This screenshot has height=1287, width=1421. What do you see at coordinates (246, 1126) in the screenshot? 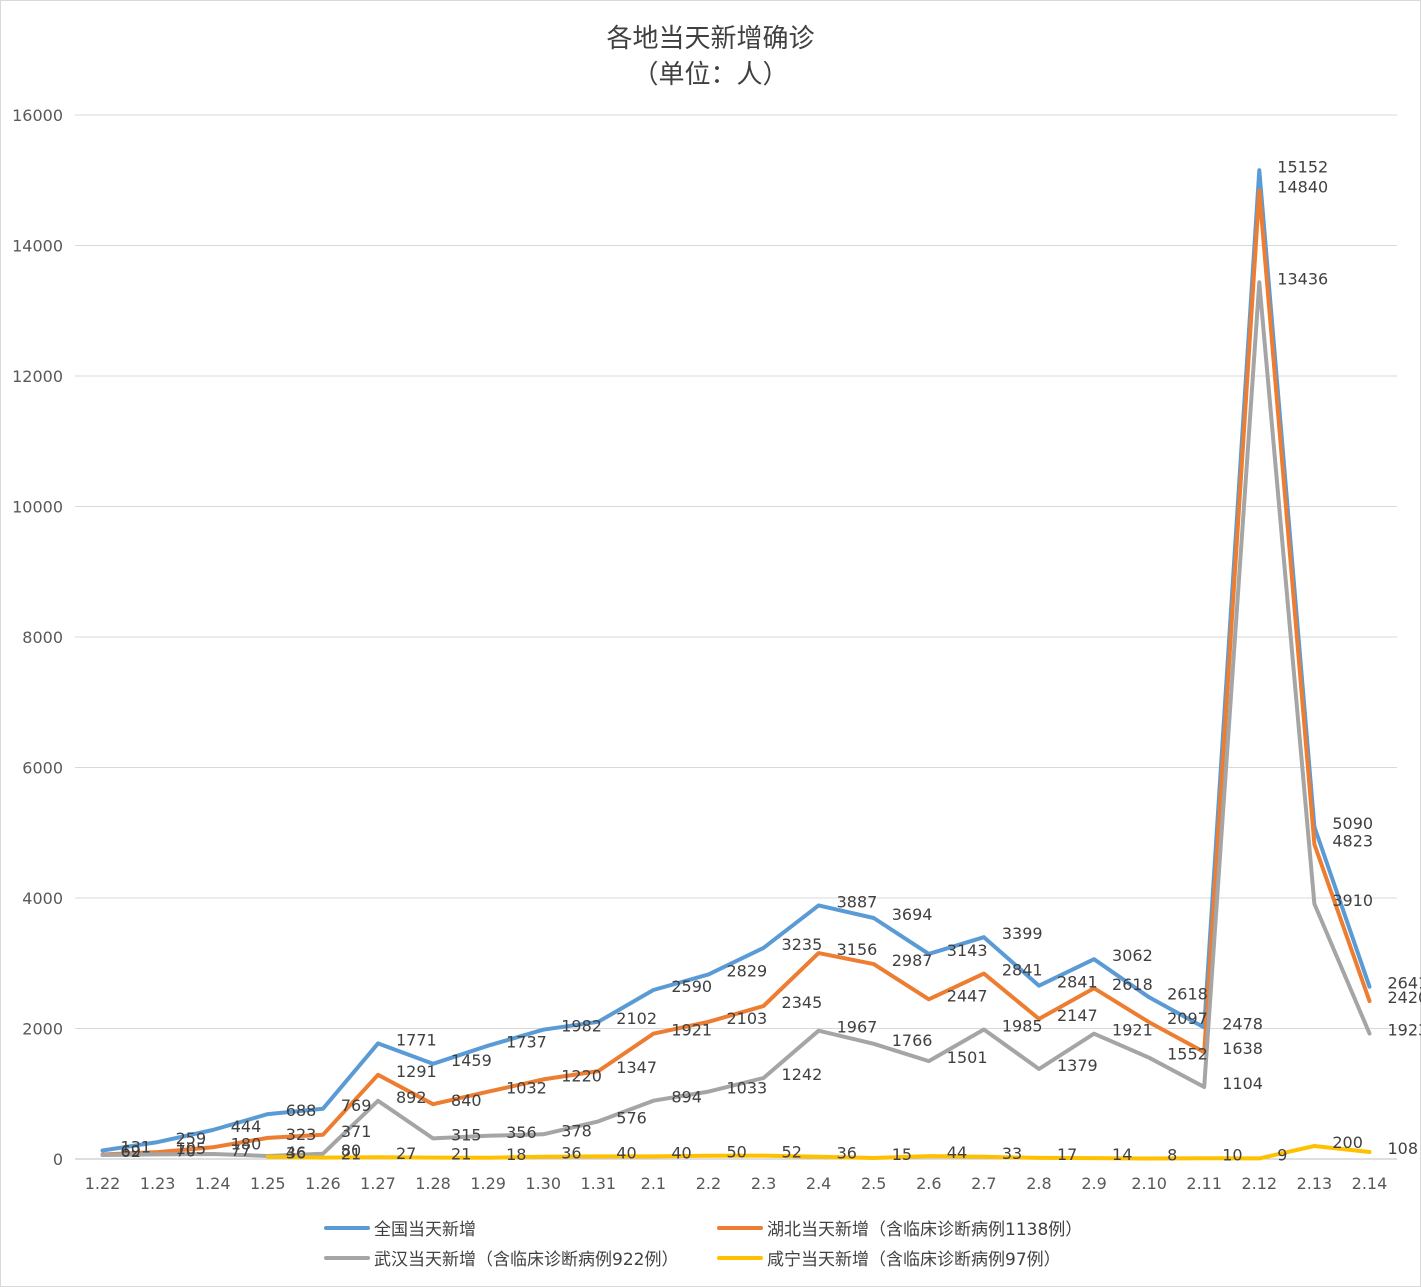
I see `data-label: 444` at bounding box center [246, 1126].